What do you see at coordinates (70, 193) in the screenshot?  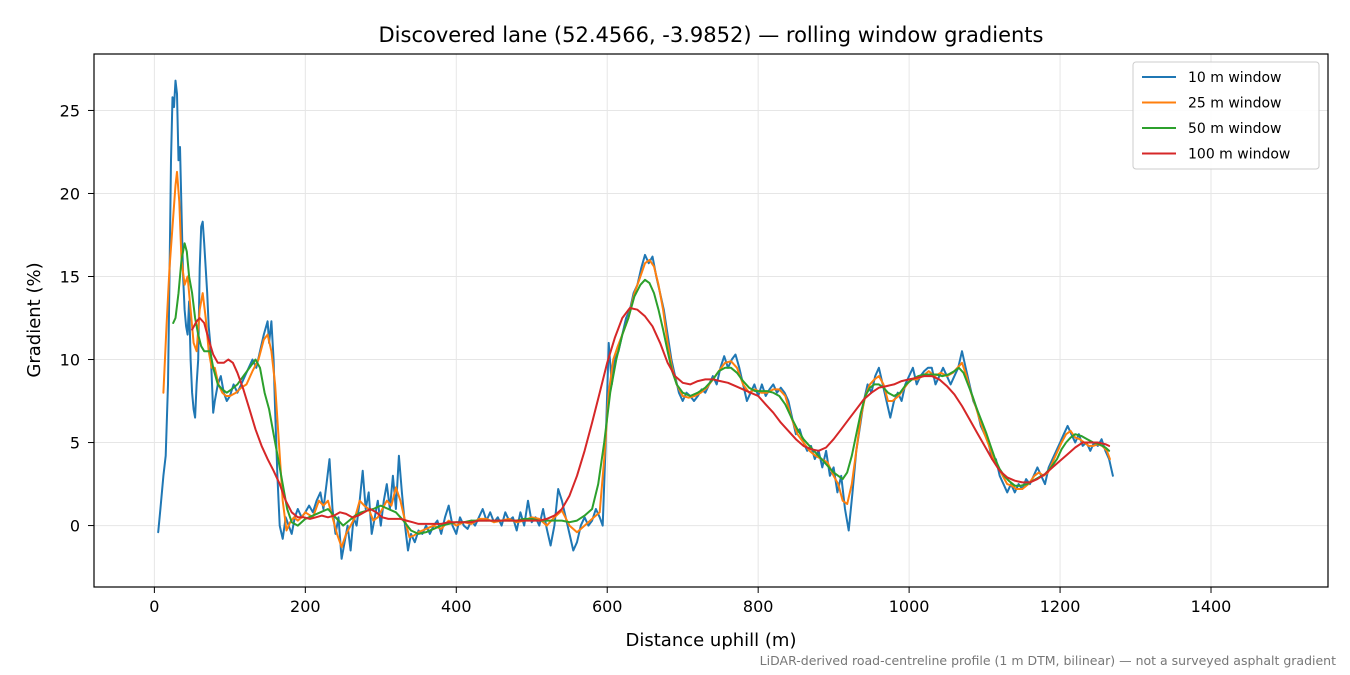 I see `y-tick-label: 20` at bounding box center [70, 193].